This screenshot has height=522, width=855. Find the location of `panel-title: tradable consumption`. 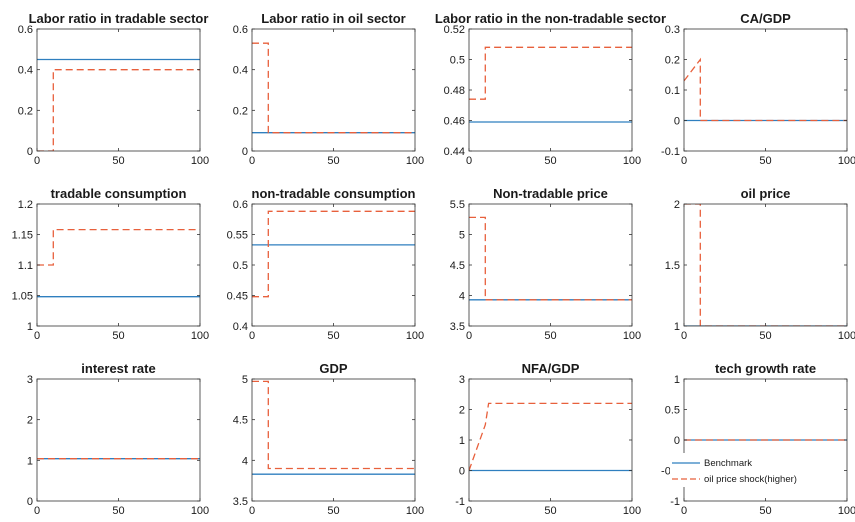

panel-title: tradable consumption is located at coordinates (119, 193).